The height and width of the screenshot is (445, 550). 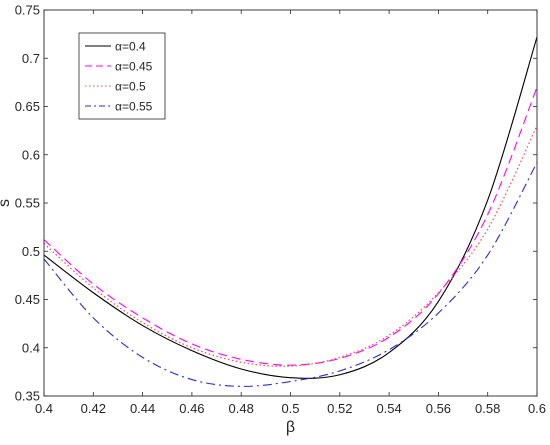 What do you see at coordinates (290, 427) in the screenshot?
I see `x-axis-label: β` at bounding box center [290, 427].